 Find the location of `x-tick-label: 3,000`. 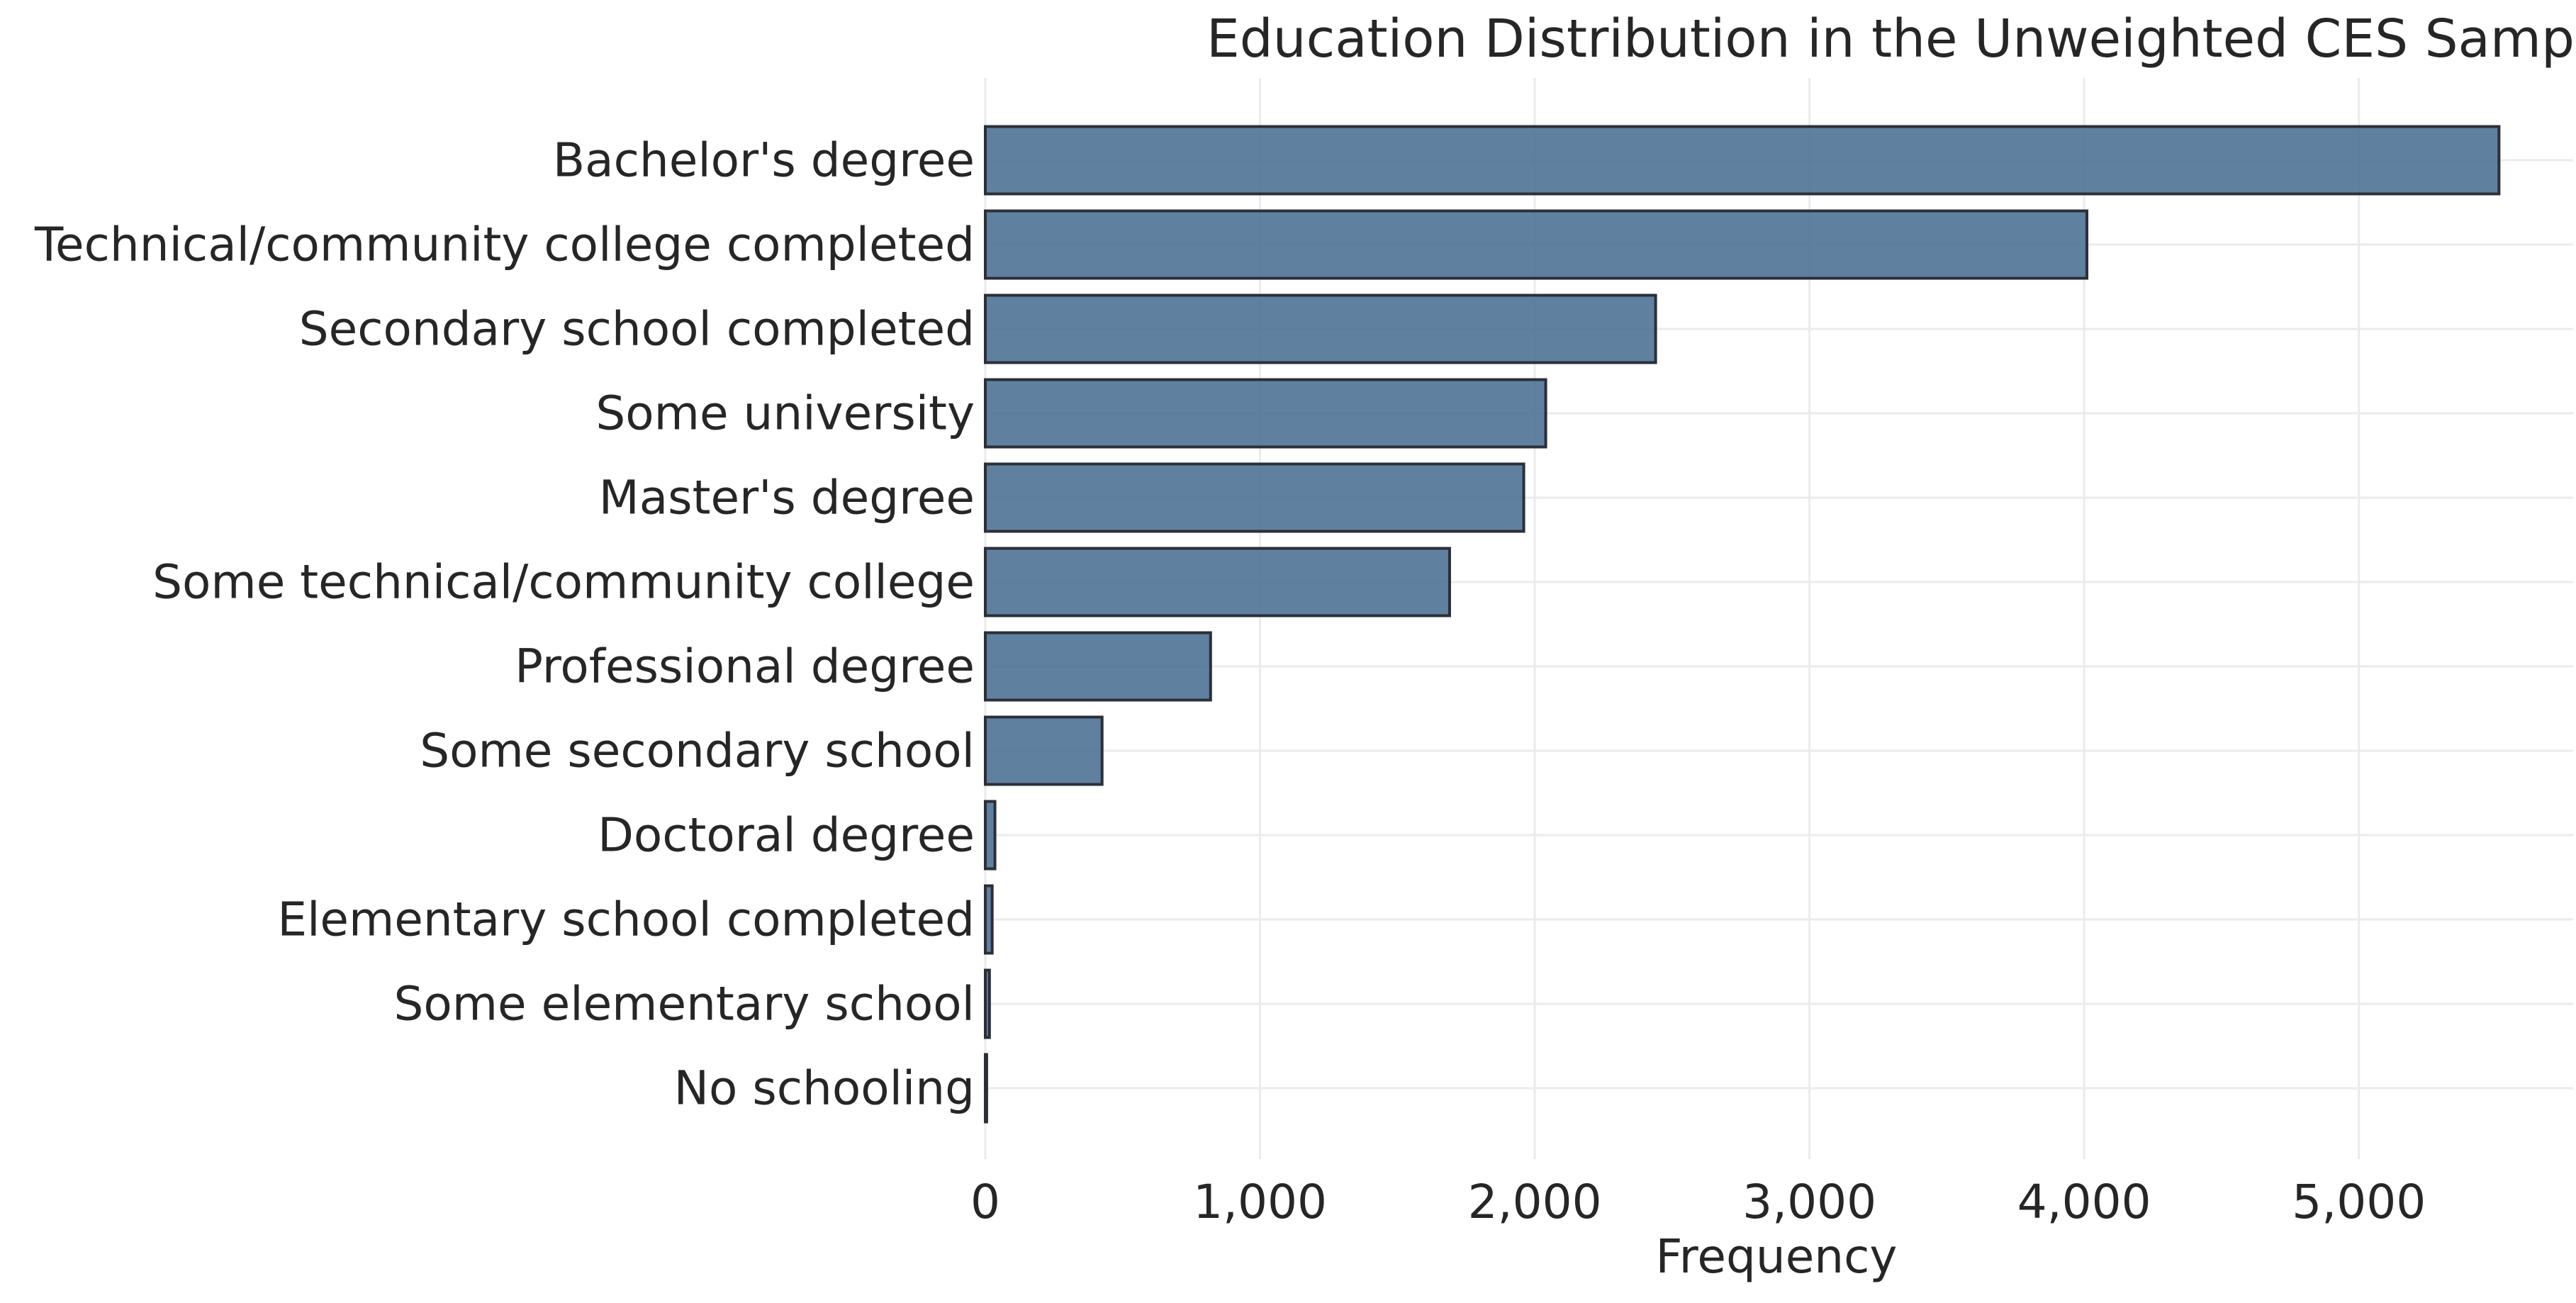

x-tick-label: 3,000 is located at coordinates (1809, 1202).